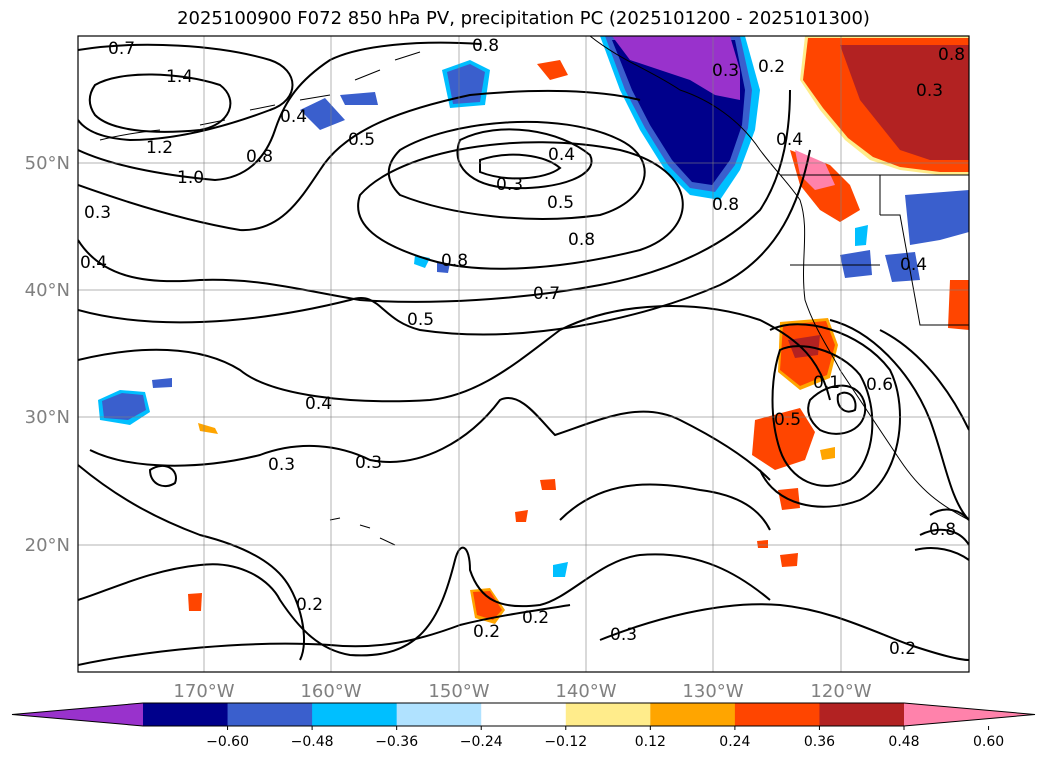  Describe the element at coordinates (565, 742) in the screenshot. I see `colorbar-tick-label: −0.12` at that location.